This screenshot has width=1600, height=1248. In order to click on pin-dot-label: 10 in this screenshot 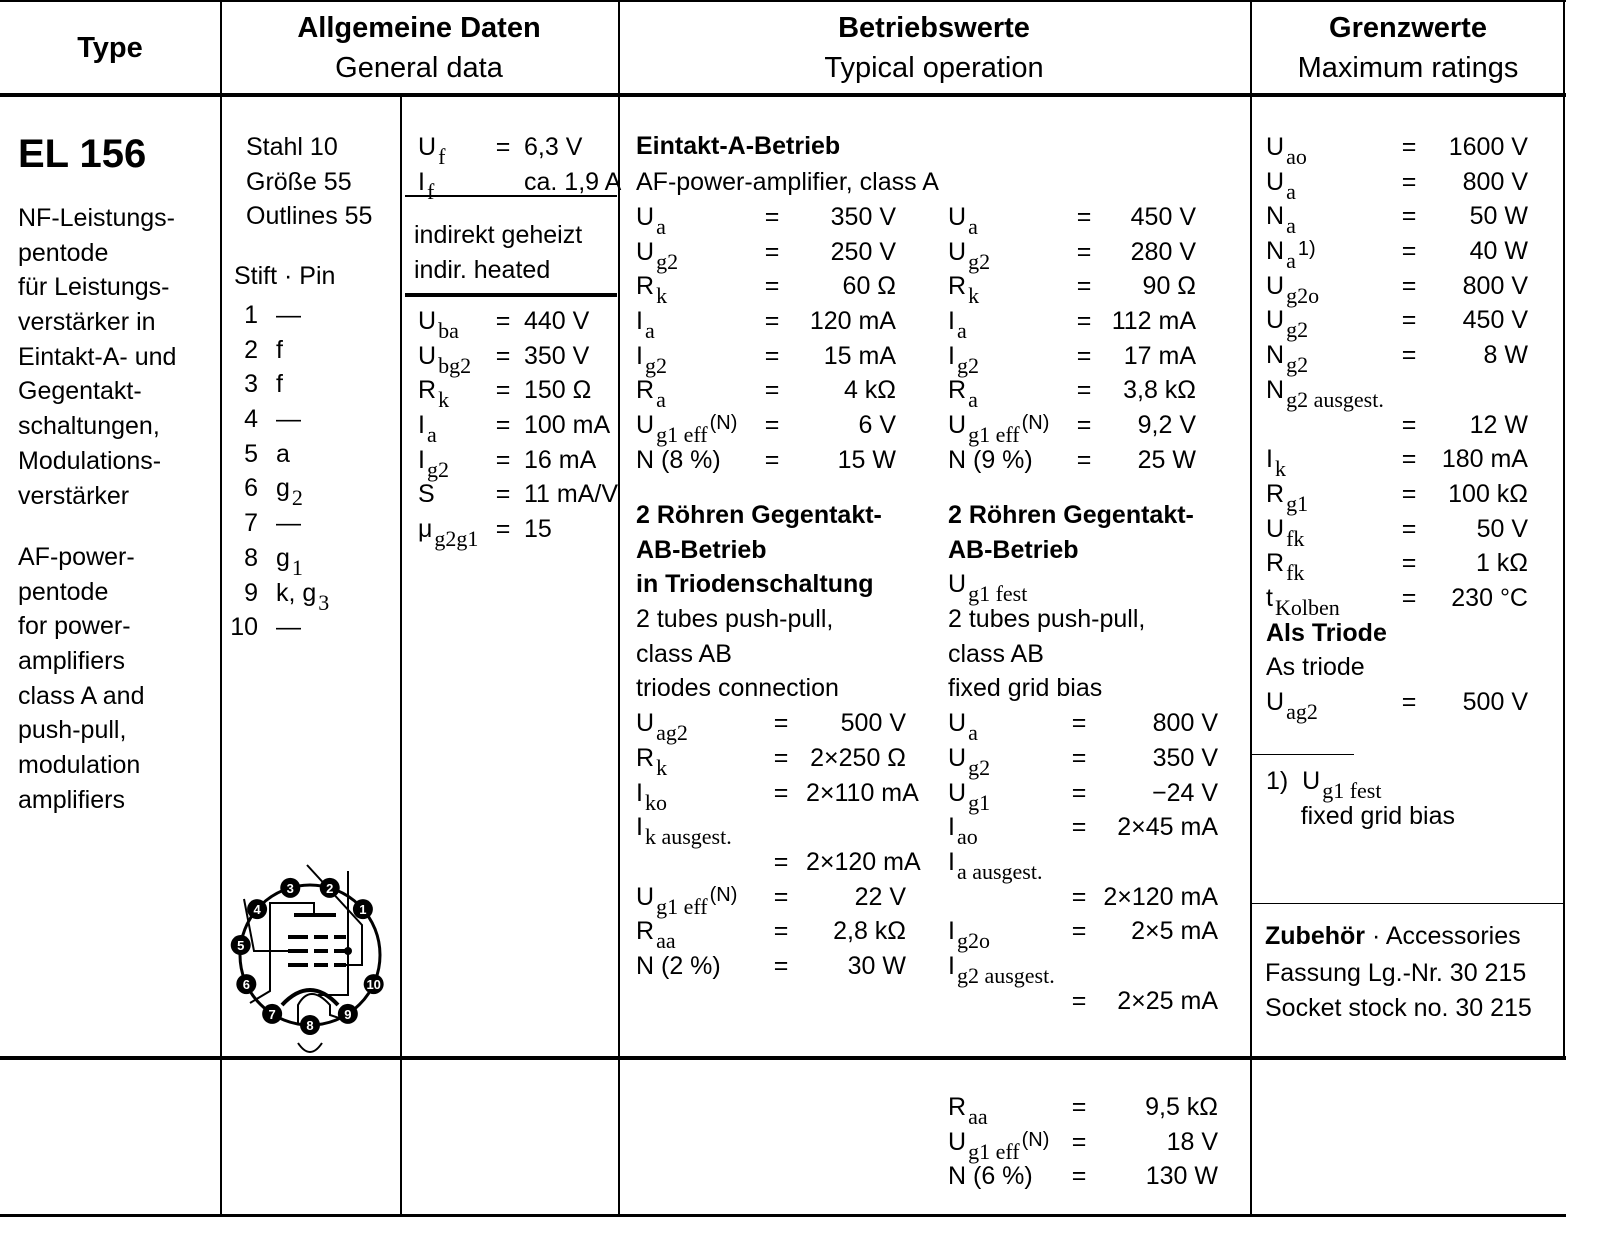, I will do `click(373, 984)`.